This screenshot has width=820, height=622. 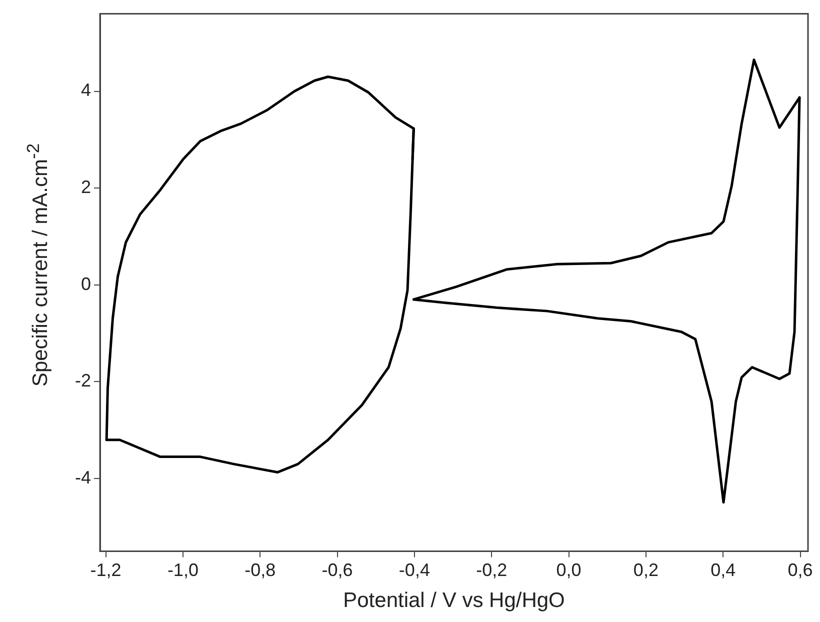 What do you see at coordinates (260, 570) in the screenshot?
I see `x-tick-label: -0,8` at bounding box center [260, 570].